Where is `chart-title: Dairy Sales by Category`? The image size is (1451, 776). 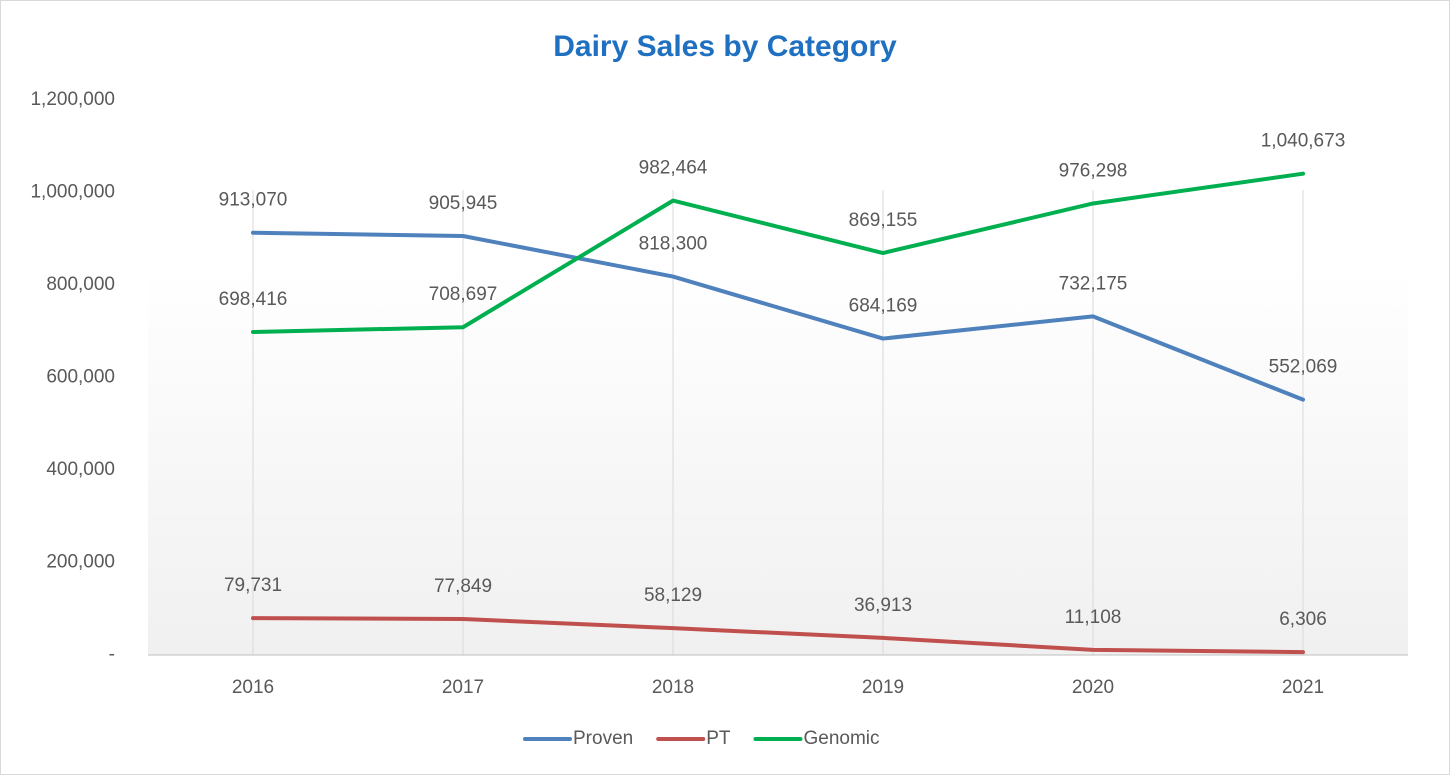 chart-title: Dairy Sales by Category is located at coordinates (725, 46).